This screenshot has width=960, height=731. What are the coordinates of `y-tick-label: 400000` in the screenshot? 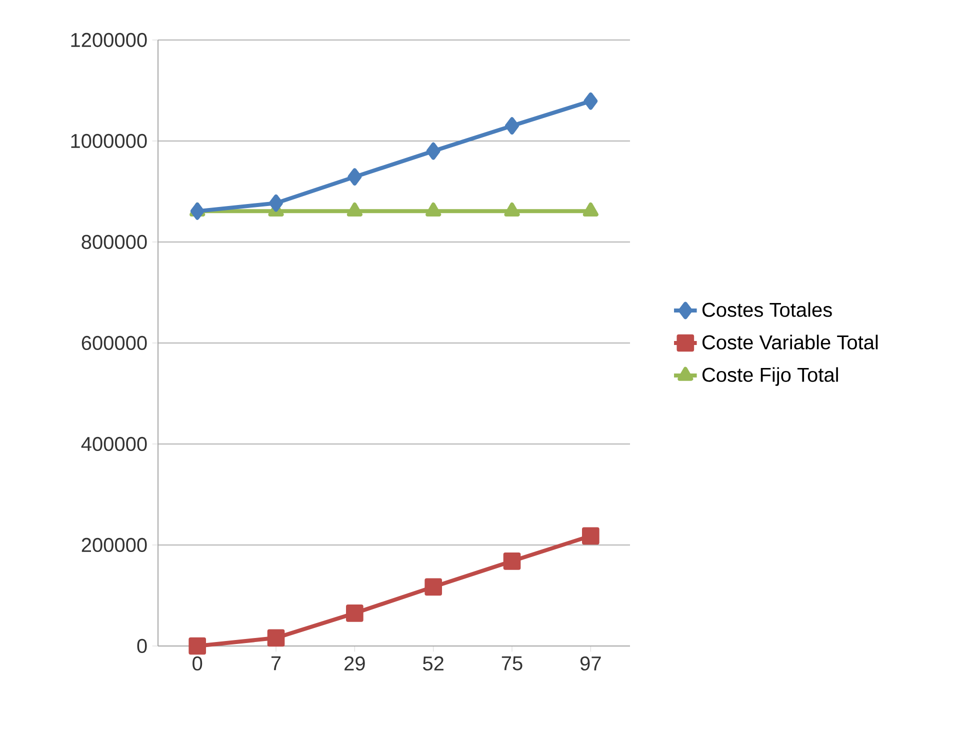 It's located at (114, 444).